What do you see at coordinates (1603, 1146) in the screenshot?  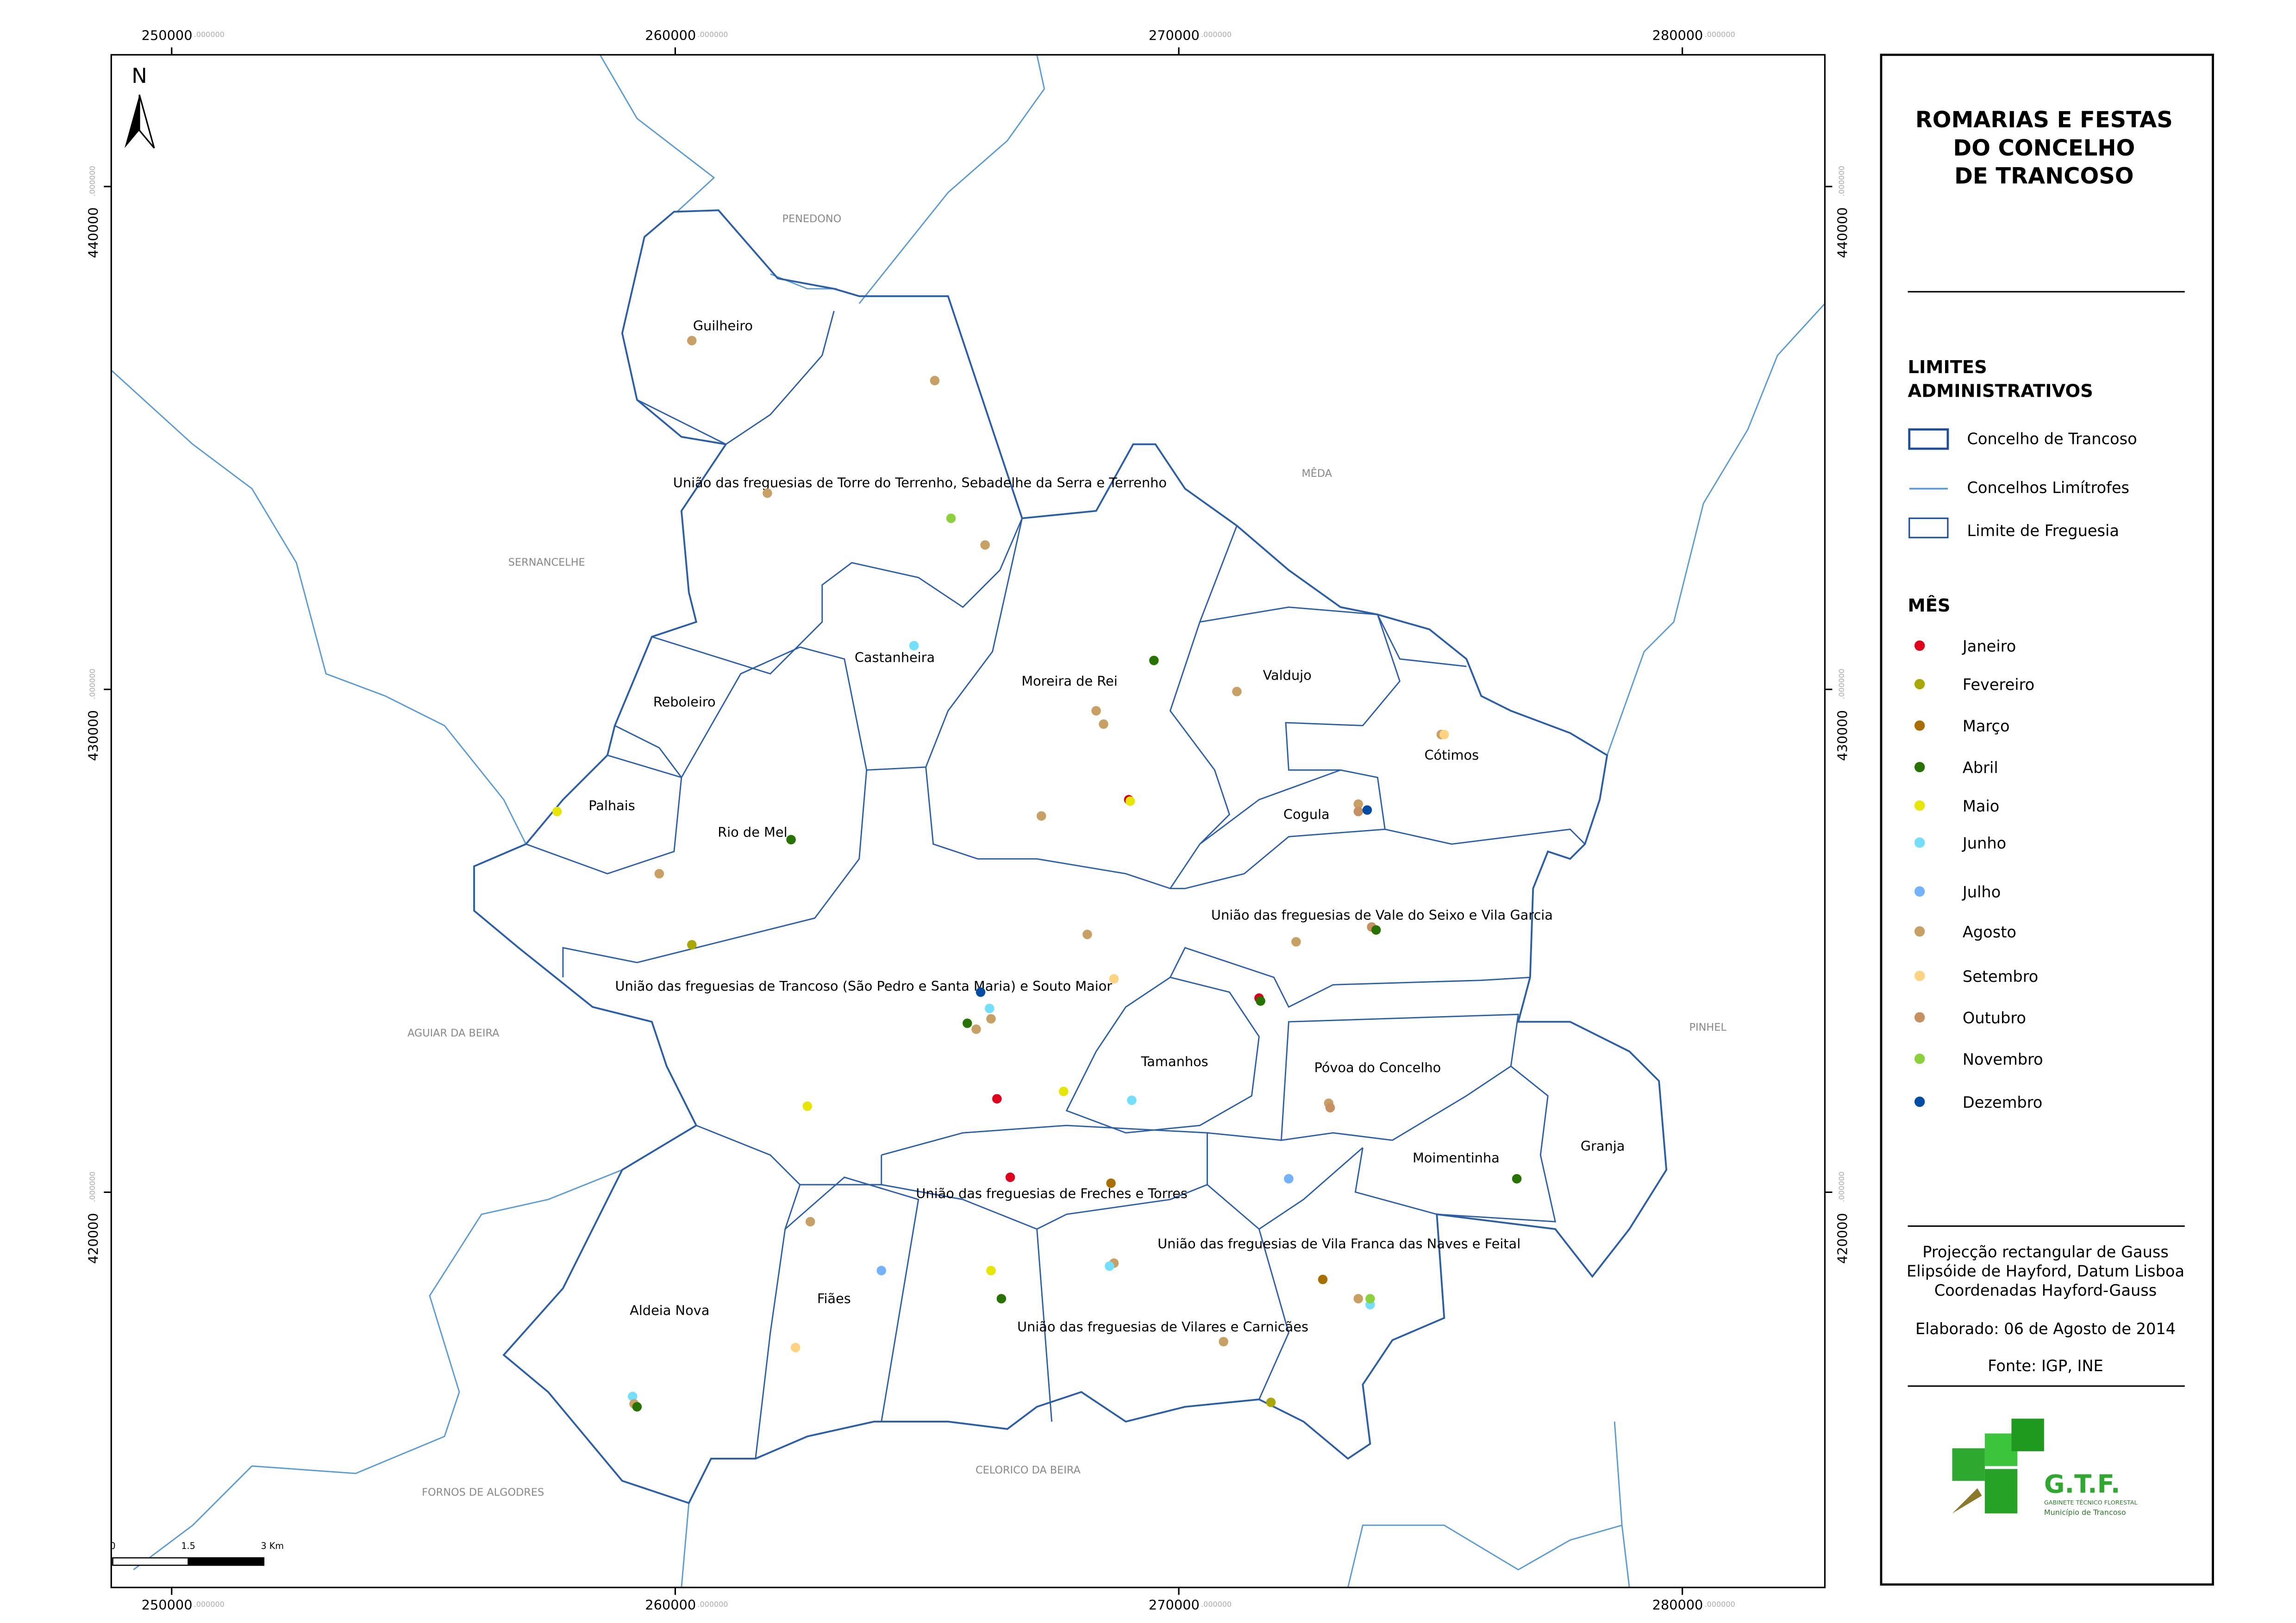 I see `parish-label: Granja` at bounding box center [1603, 1146].